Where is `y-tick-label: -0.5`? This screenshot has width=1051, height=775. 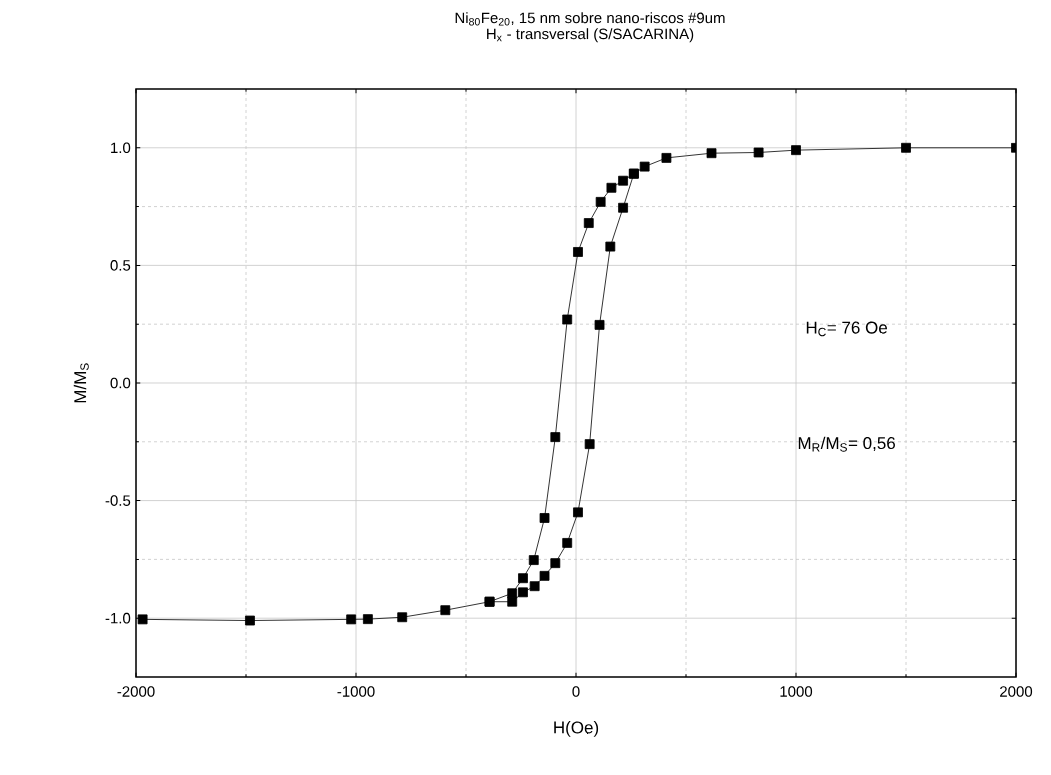 y-tick-label: -0.5 is located at coordinates (118, 500).